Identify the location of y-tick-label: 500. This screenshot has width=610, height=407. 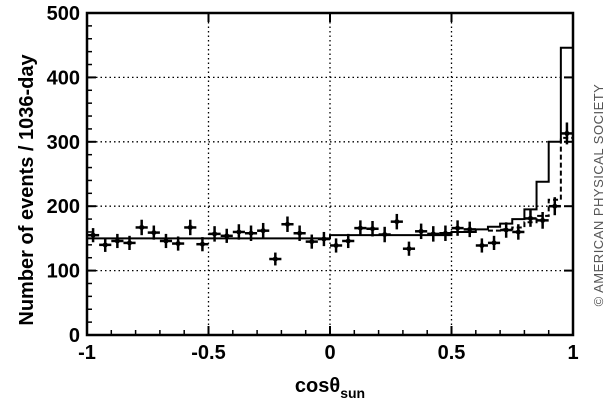
(63, 14).